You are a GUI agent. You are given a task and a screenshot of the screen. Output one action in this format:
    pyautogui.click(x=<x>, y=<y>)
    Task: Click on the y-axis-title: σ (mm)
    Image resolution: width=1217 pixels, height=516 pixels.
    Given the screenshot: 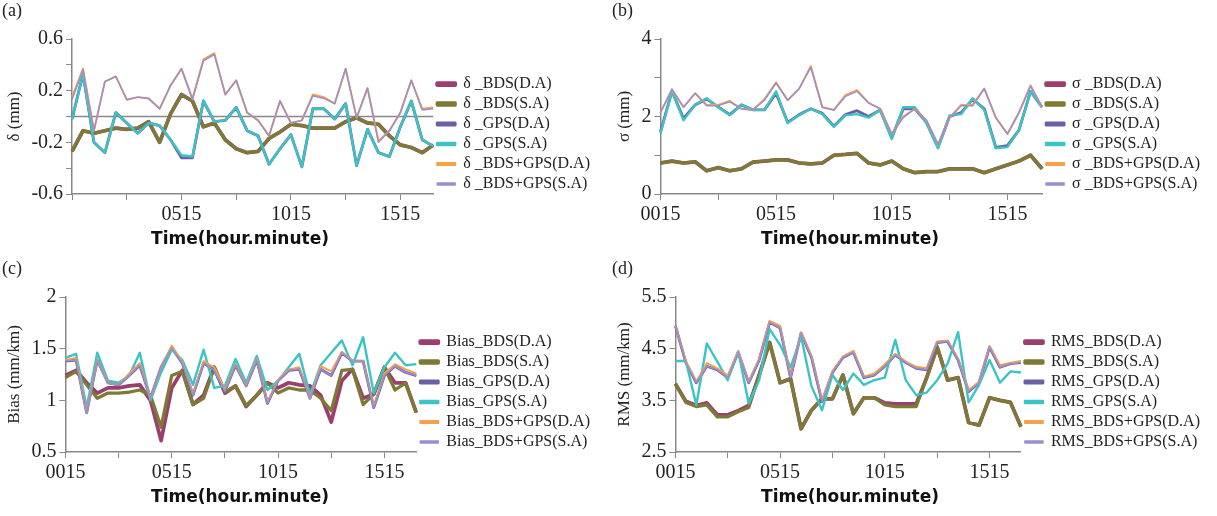 What is the action you would take?
    pyautogui.click(x=623, y=116)
    